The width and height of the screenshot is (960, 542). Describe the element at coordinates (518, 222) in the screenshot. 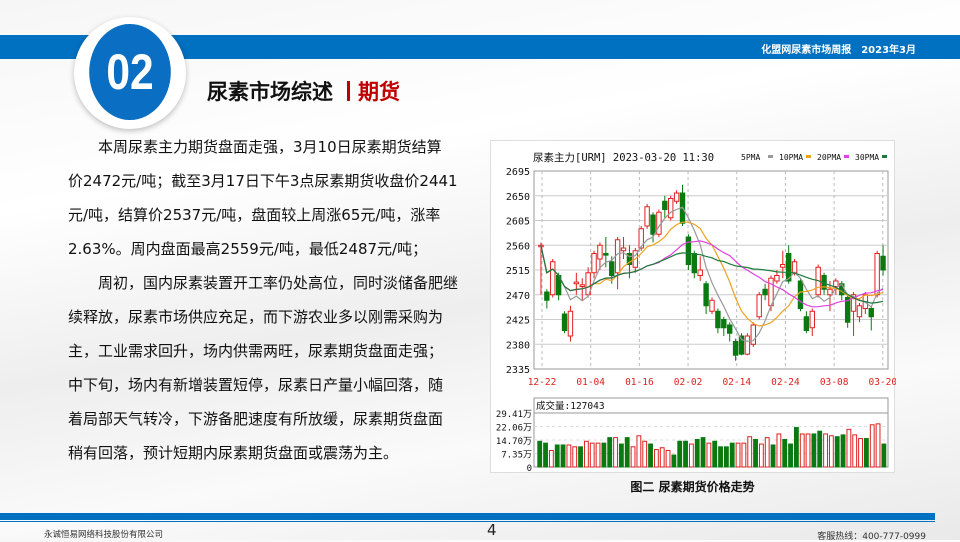

I see `y-tick-label: 2605` at that location.